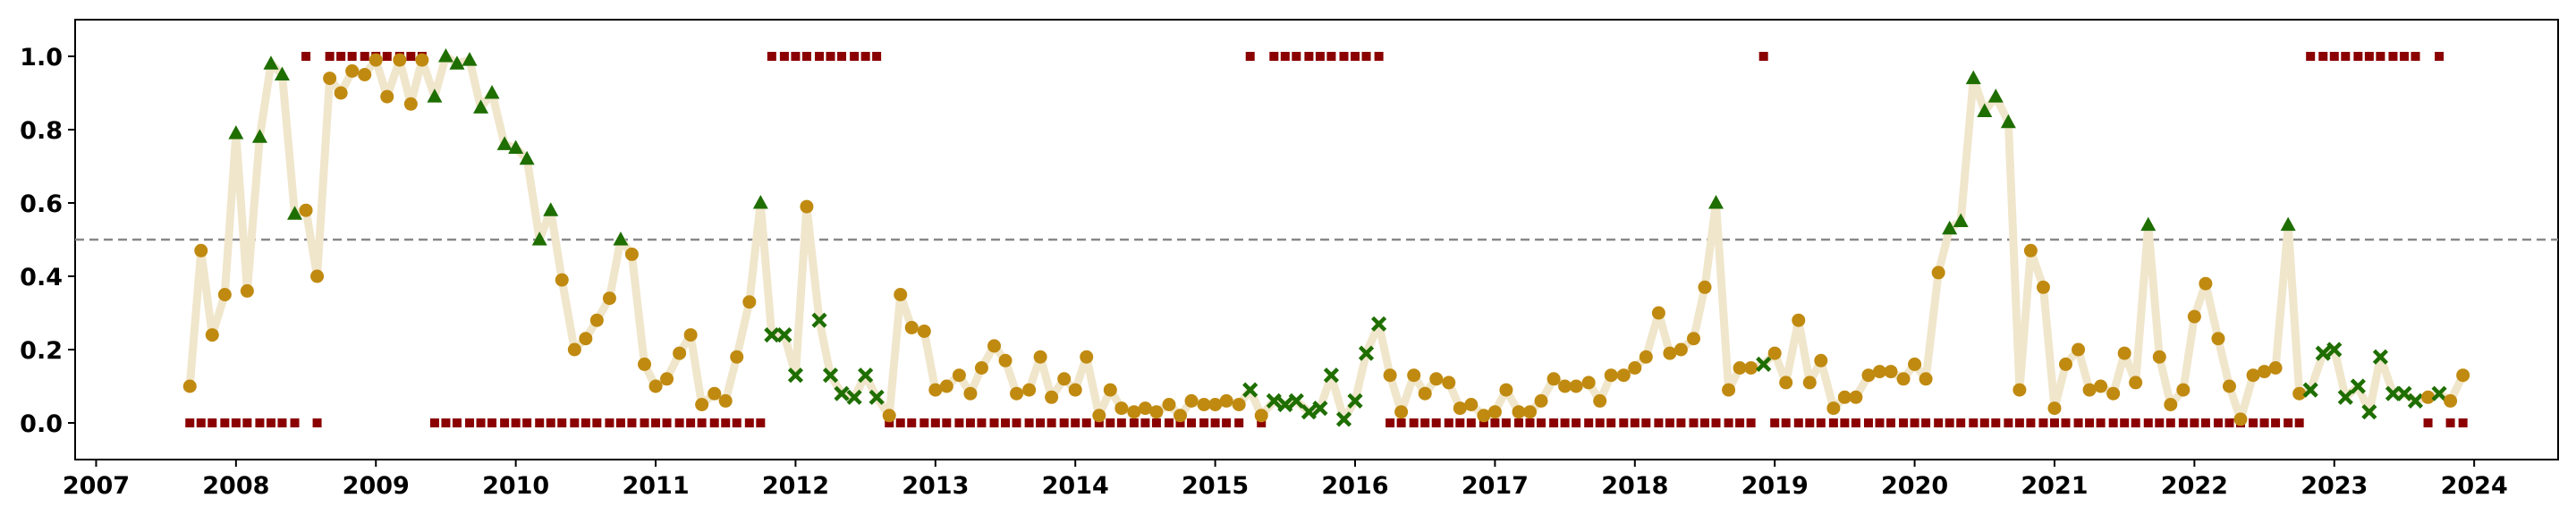  I want to click on y-axis: 0.0 0.2 0.4 0.6 0.8 1.0, so click(47, 241).